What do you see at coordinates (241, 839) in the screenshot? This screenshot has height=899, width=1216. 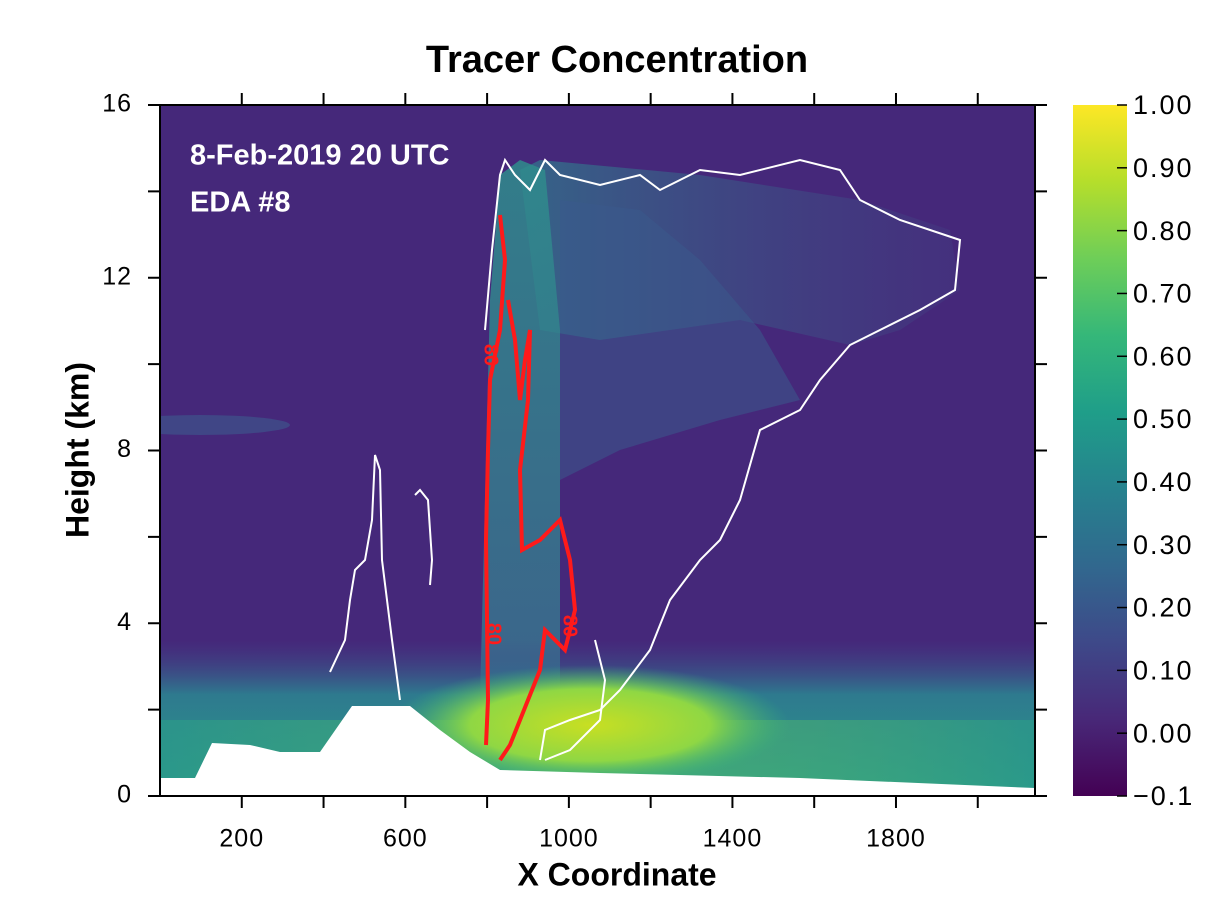 I see `x-tick-label: 200` at bounding box center [241, 839].